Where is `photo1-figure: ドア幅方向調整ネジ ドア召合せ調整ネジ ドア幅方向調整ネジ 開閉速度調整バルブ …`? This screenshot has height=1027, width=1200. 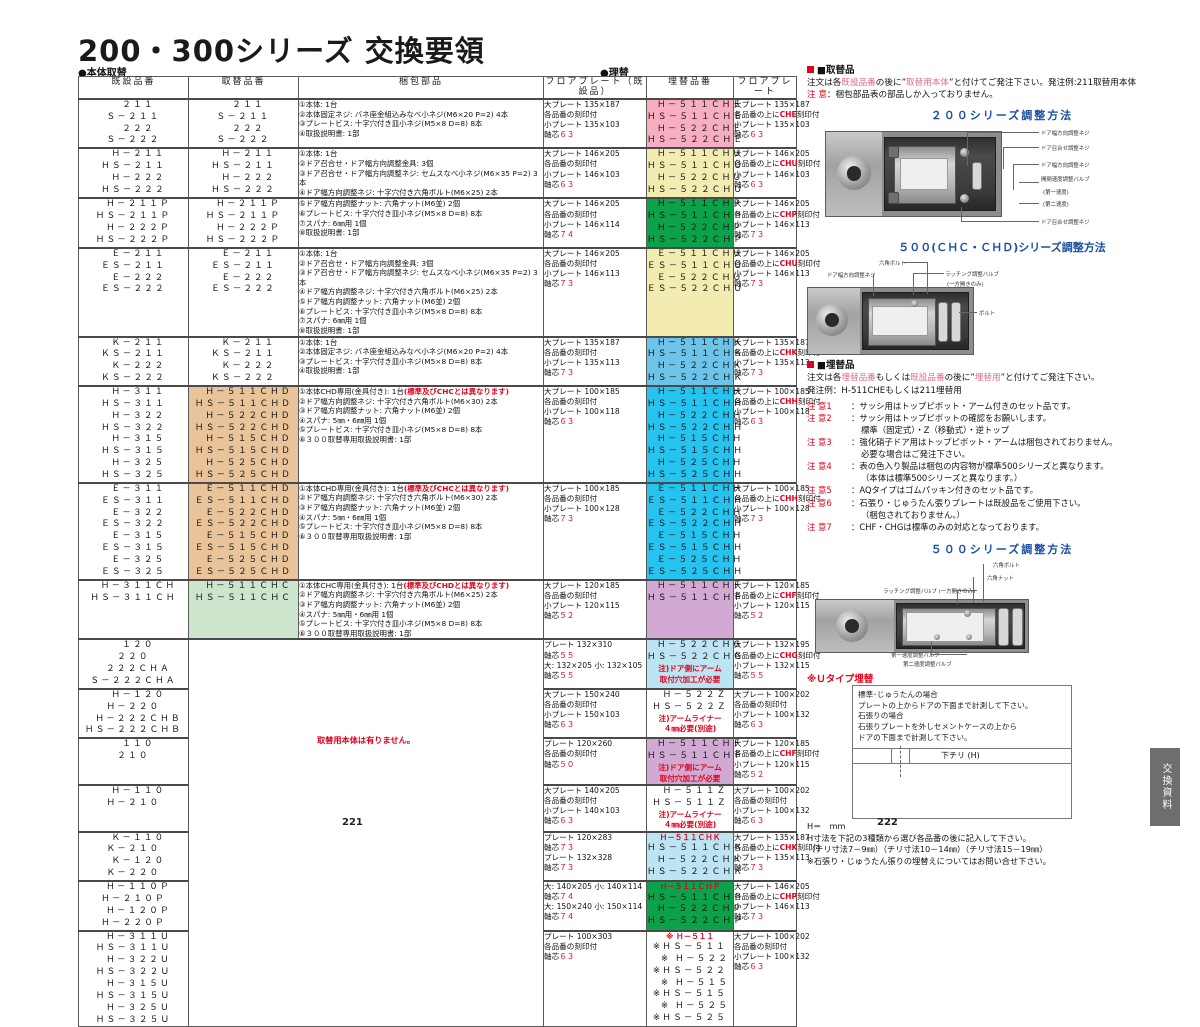
photo1-figure: ドア幅方向調整ネジ ドア召合せ調整ネジ ドア幅方向調整ネジ 開閉速度調整バルブ … is located at coordinates (1002, 171).